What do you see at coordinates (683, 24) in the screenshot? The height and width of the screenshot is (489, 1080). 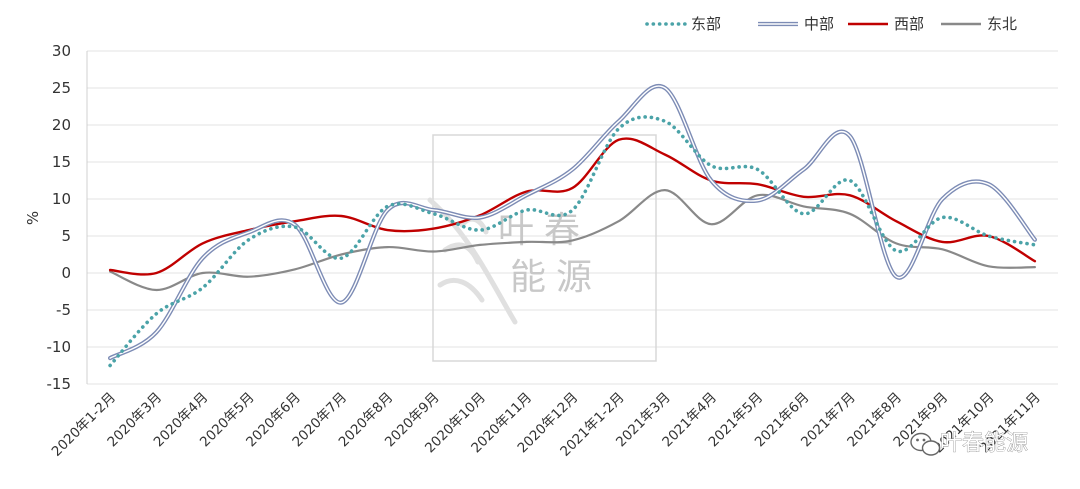 I see `legend-item: 东部` at bounding box center [683, 24].